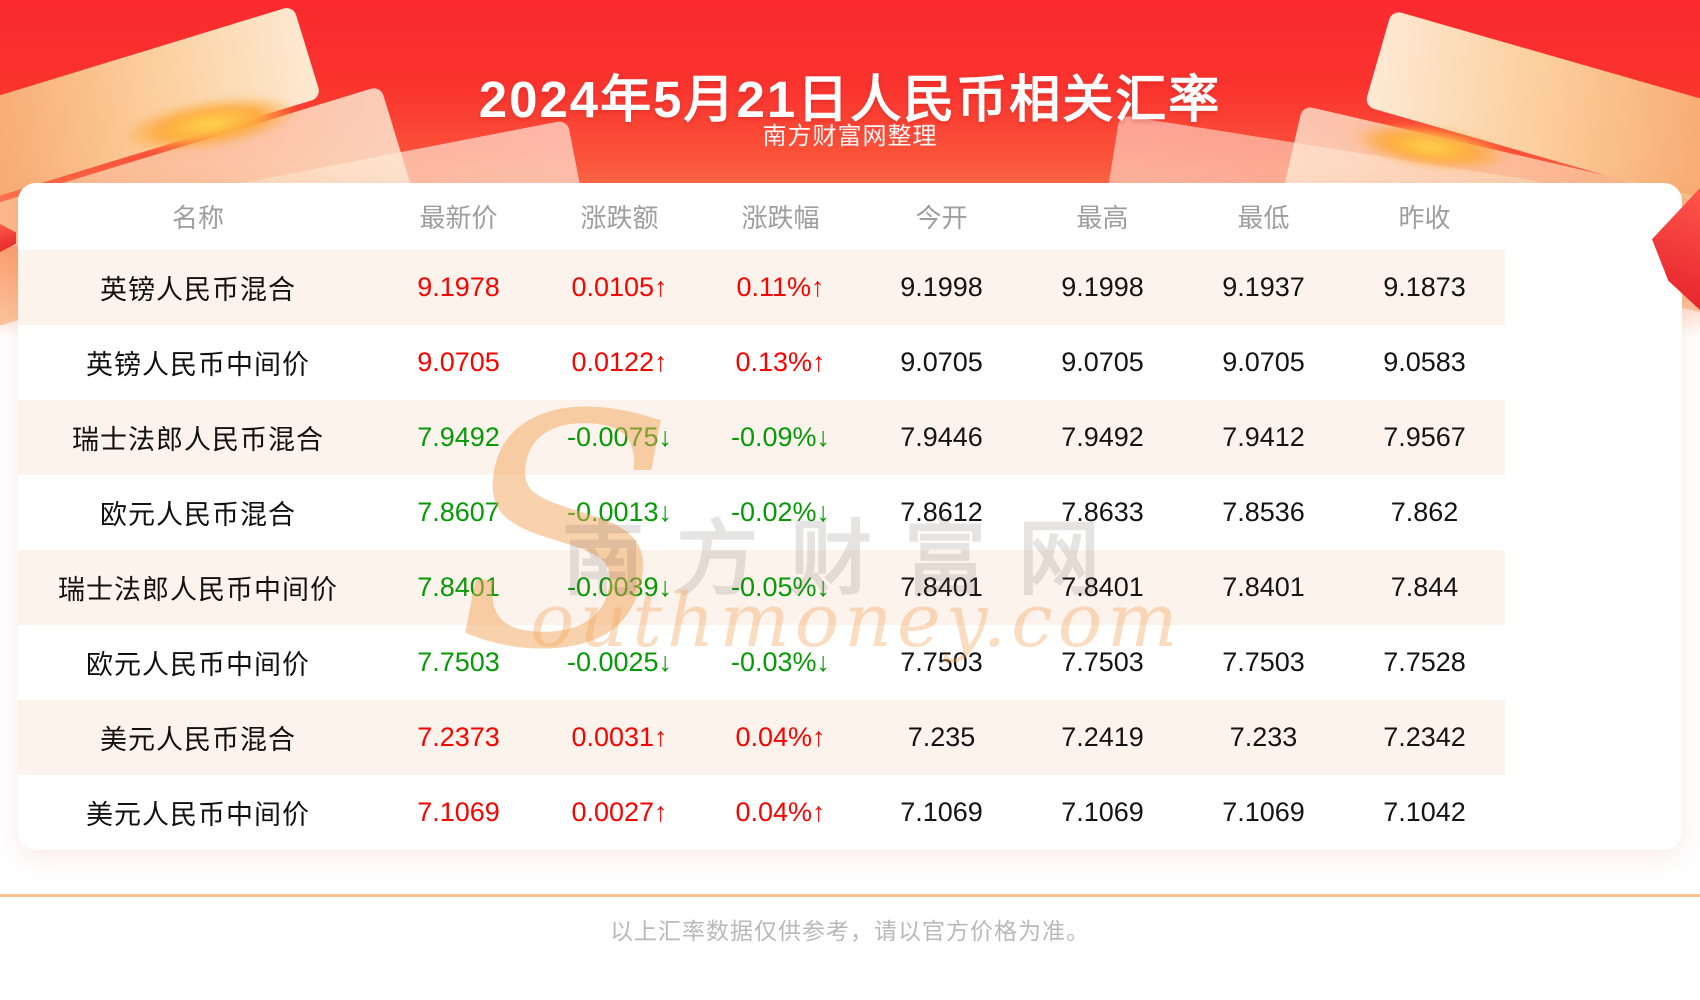 Image resolution: width=1700 pixels, height=1000 pixels. I want to click on cell-change: 0.0031↑, so click(619, 737).